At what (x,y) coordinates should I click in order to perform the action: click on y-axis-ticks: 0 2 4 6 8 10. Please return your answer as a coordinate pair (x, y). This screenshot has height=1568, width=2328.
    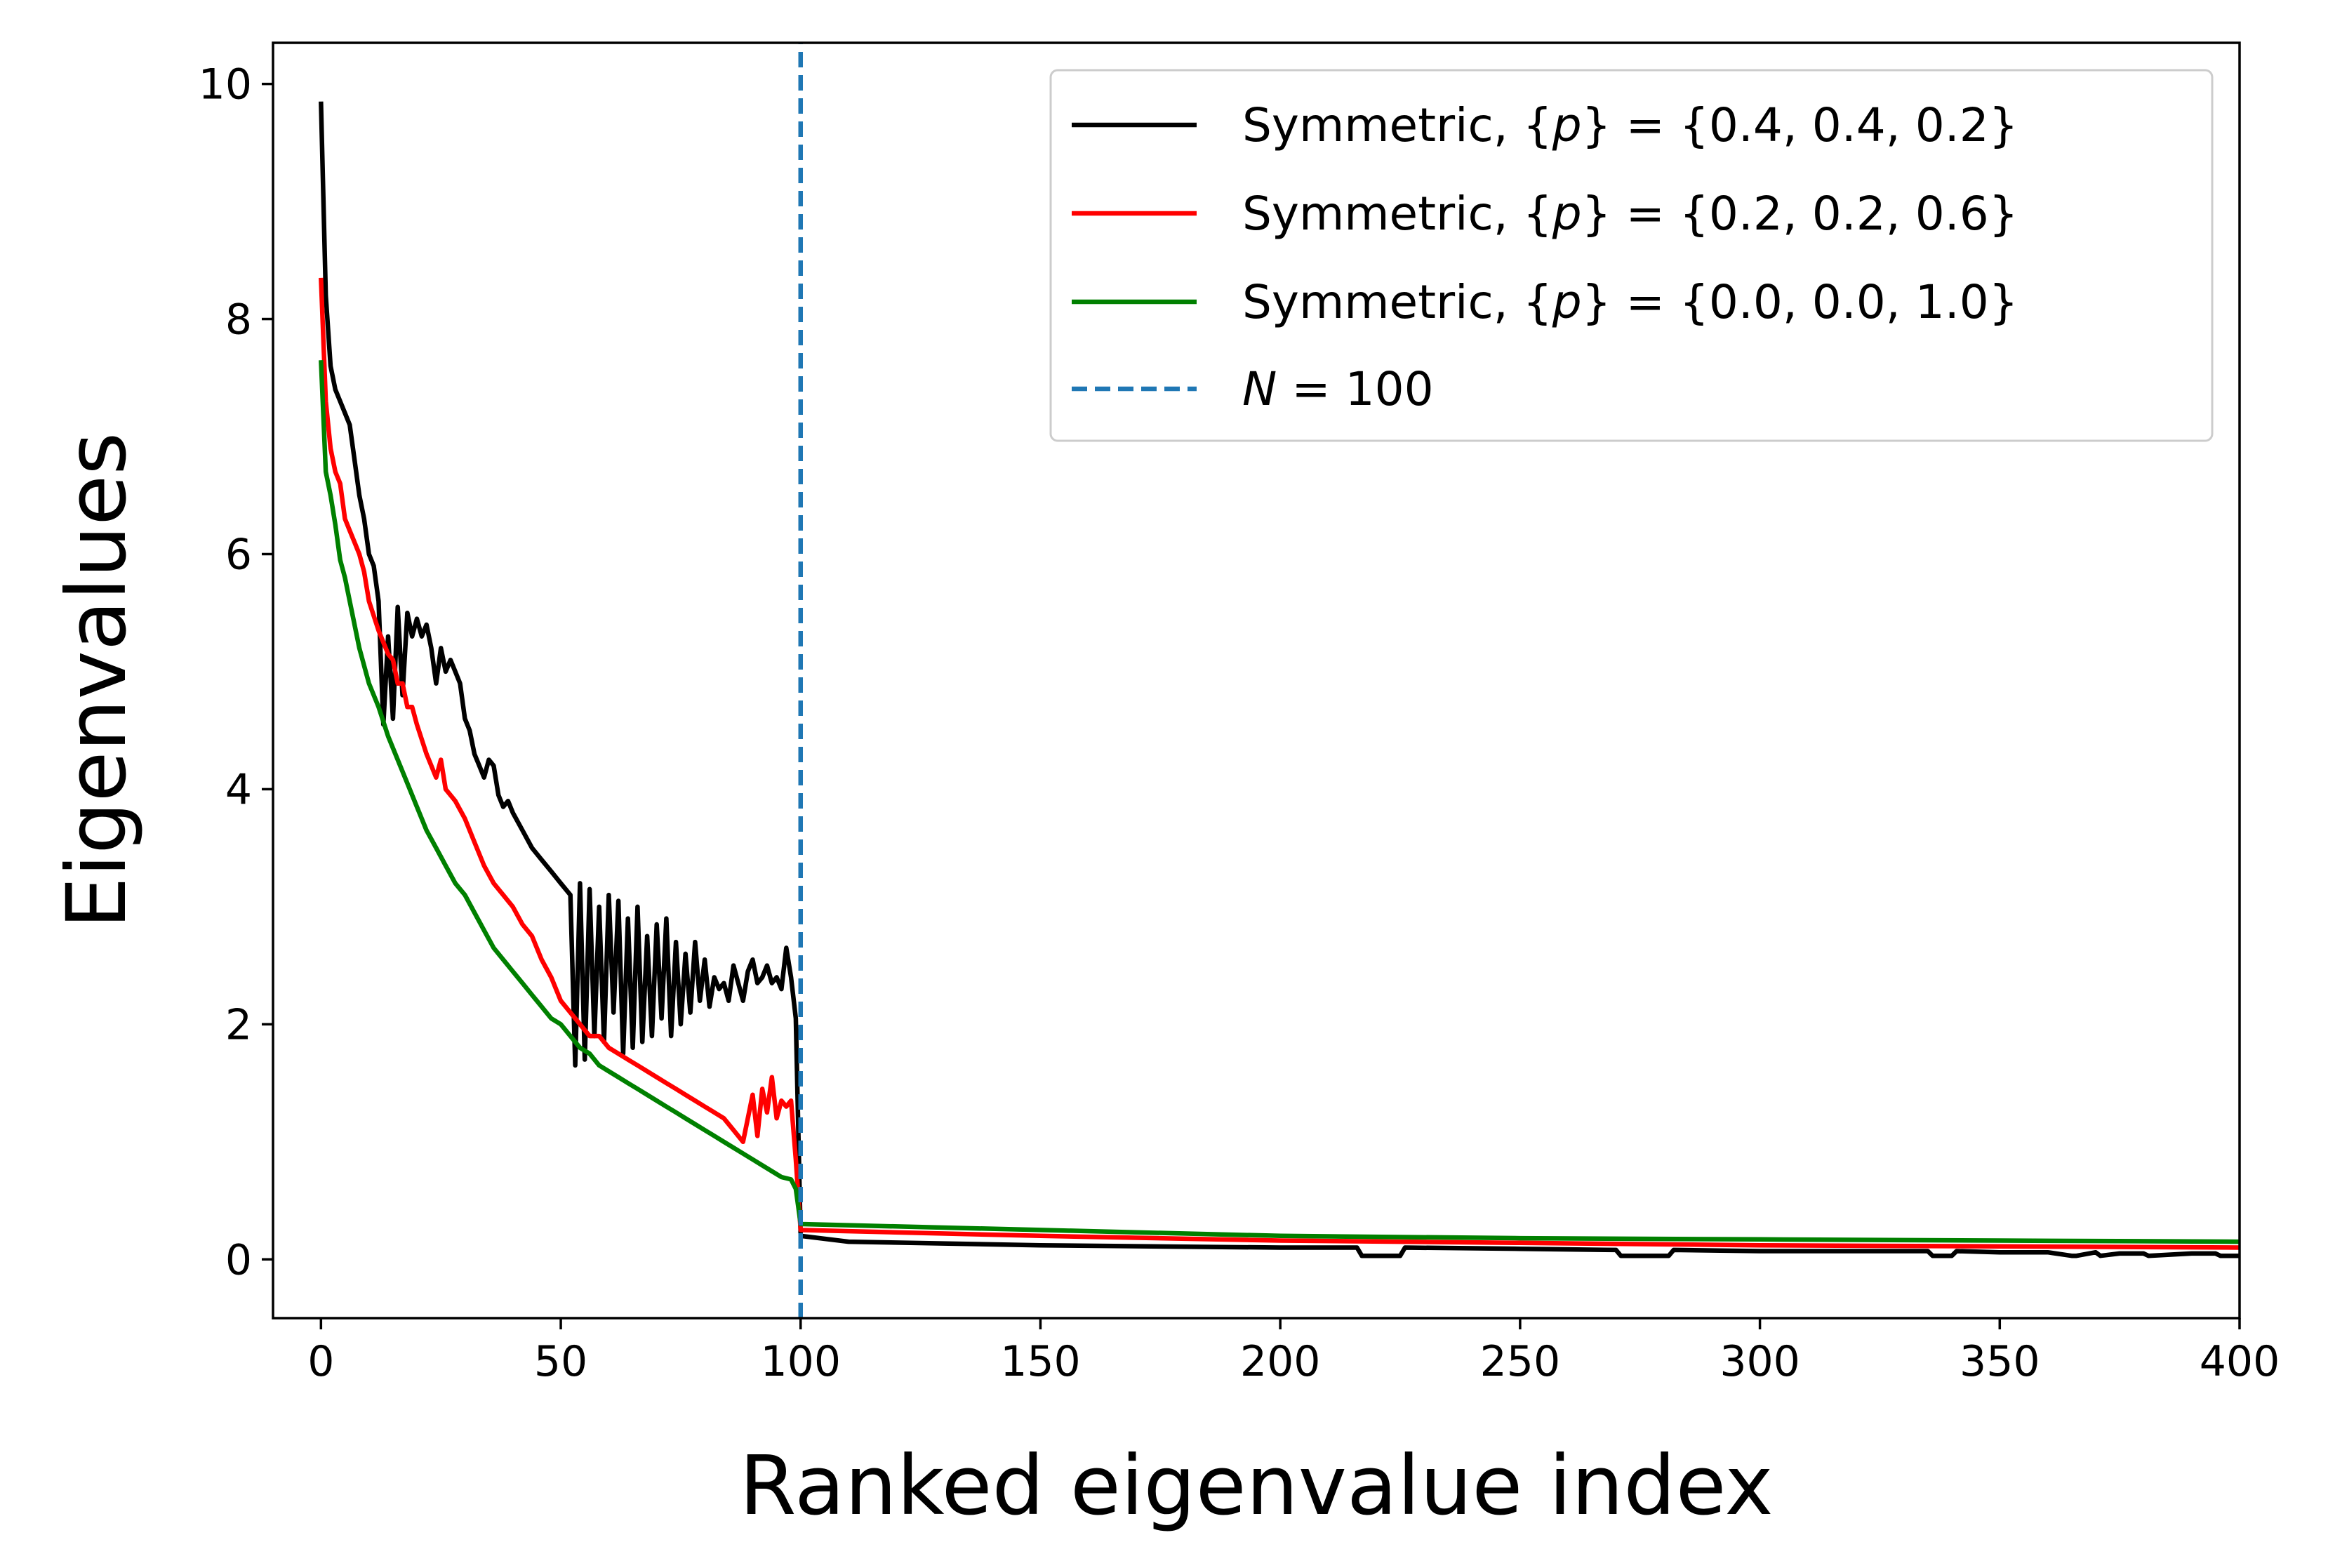
    Looking at the image, I should click on (236, 672).